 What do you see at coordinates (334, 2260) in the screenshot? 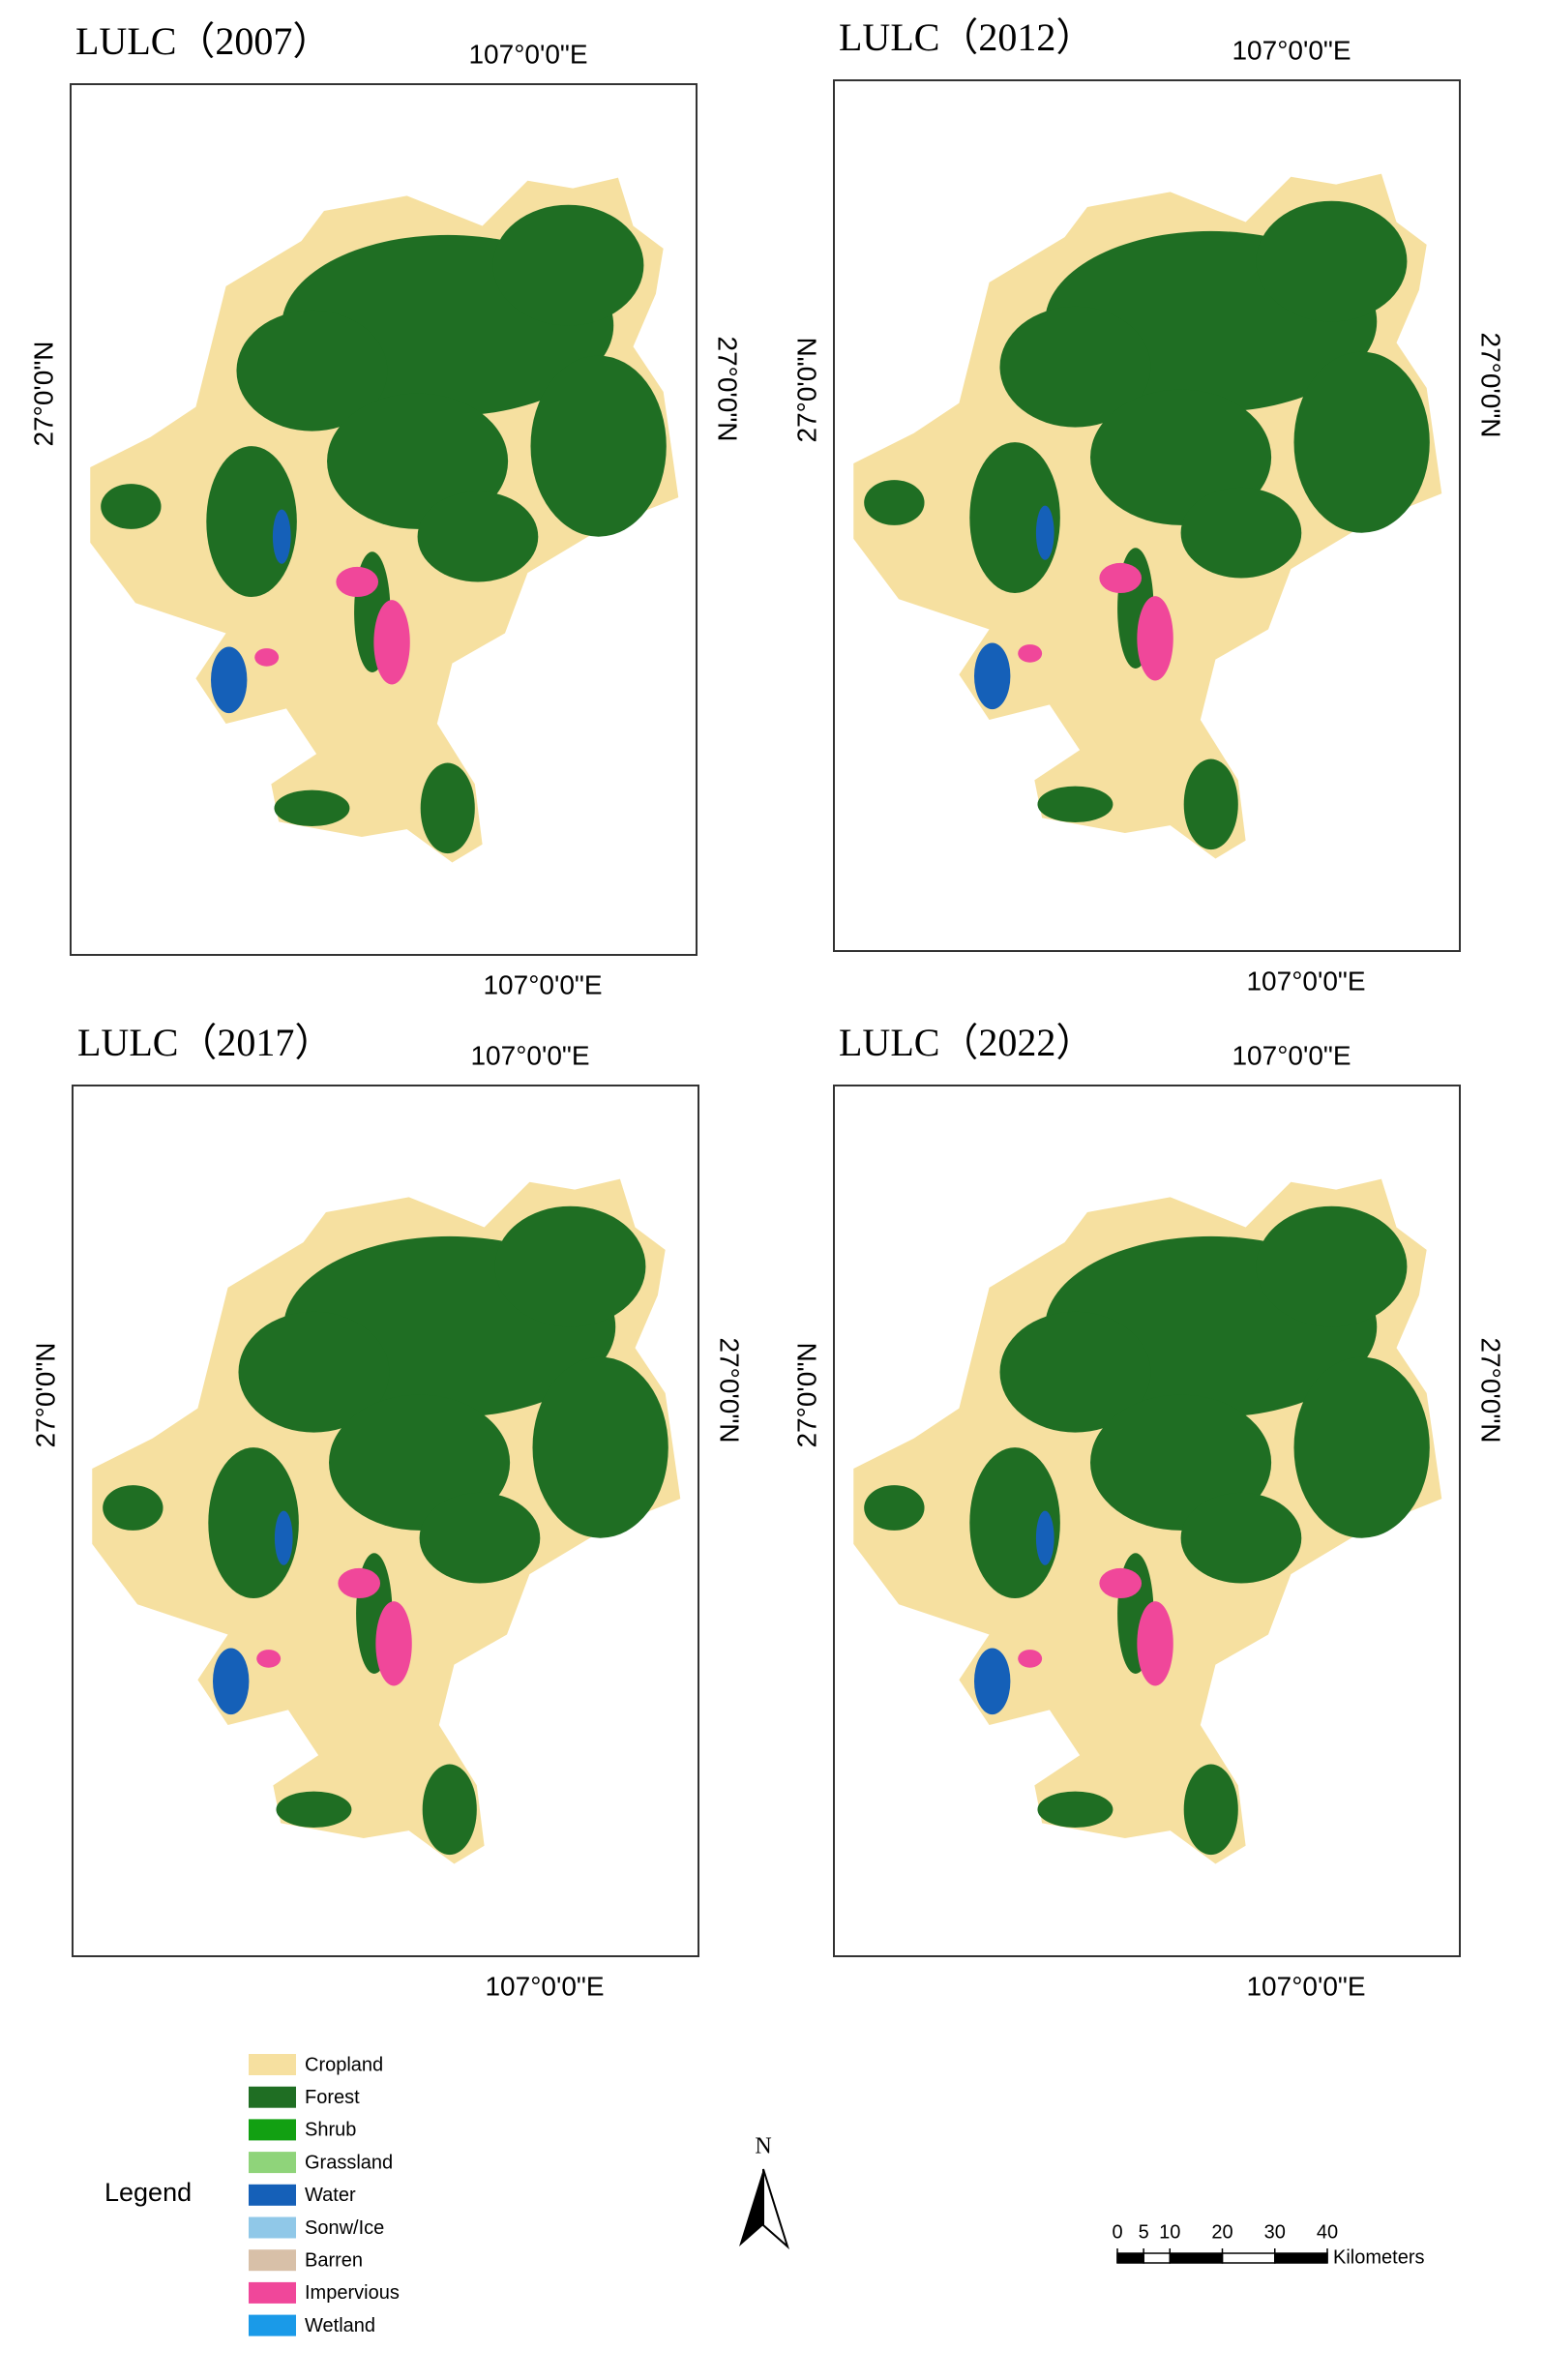
I see `legend-label: Barren` at bounding box center [334, 2260].